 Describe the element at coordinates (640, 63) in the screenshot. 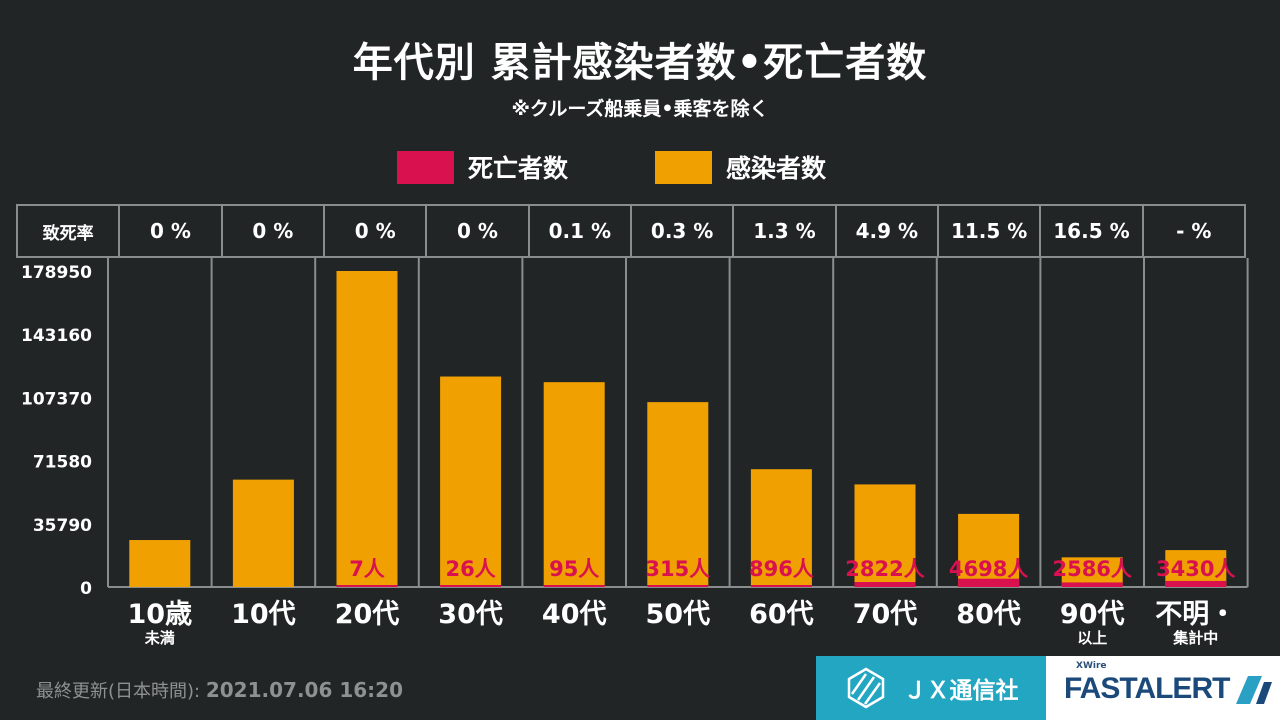

I see `chart-title: 年代別 累計感染者数•死亡者数` at that location.